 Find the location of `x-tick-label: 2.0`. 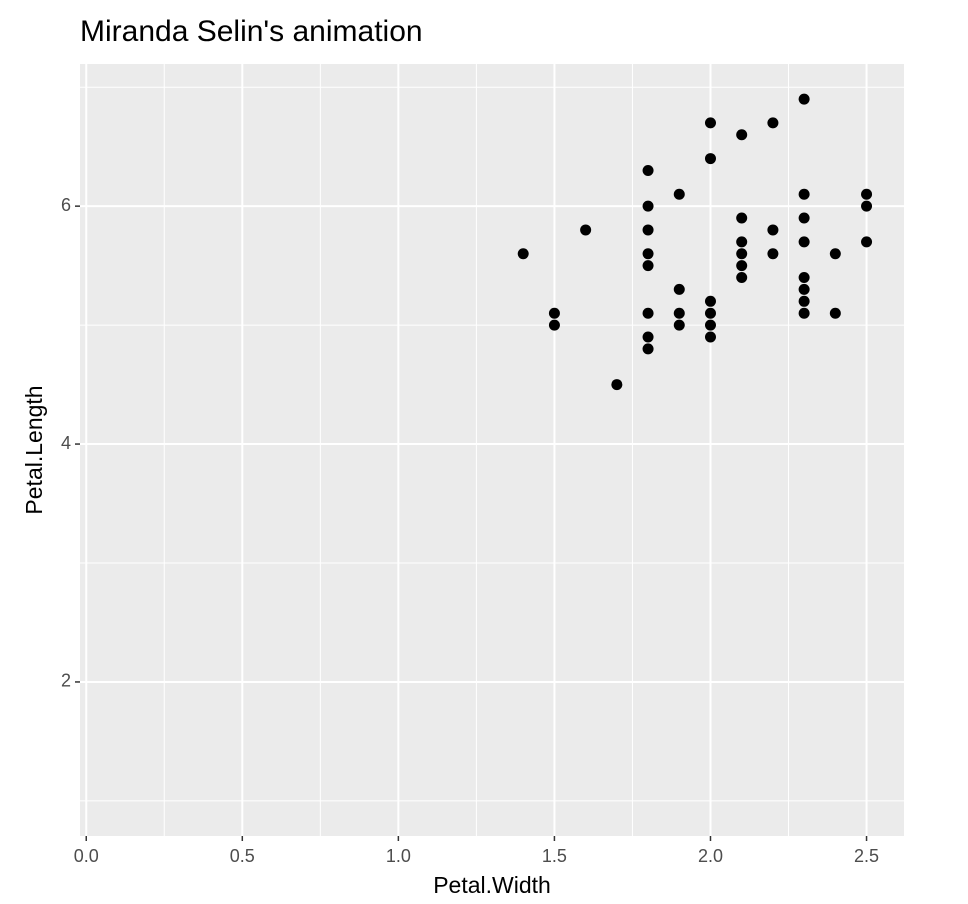

x-tick-label: 2.0 is located at coordinates (710, 856).